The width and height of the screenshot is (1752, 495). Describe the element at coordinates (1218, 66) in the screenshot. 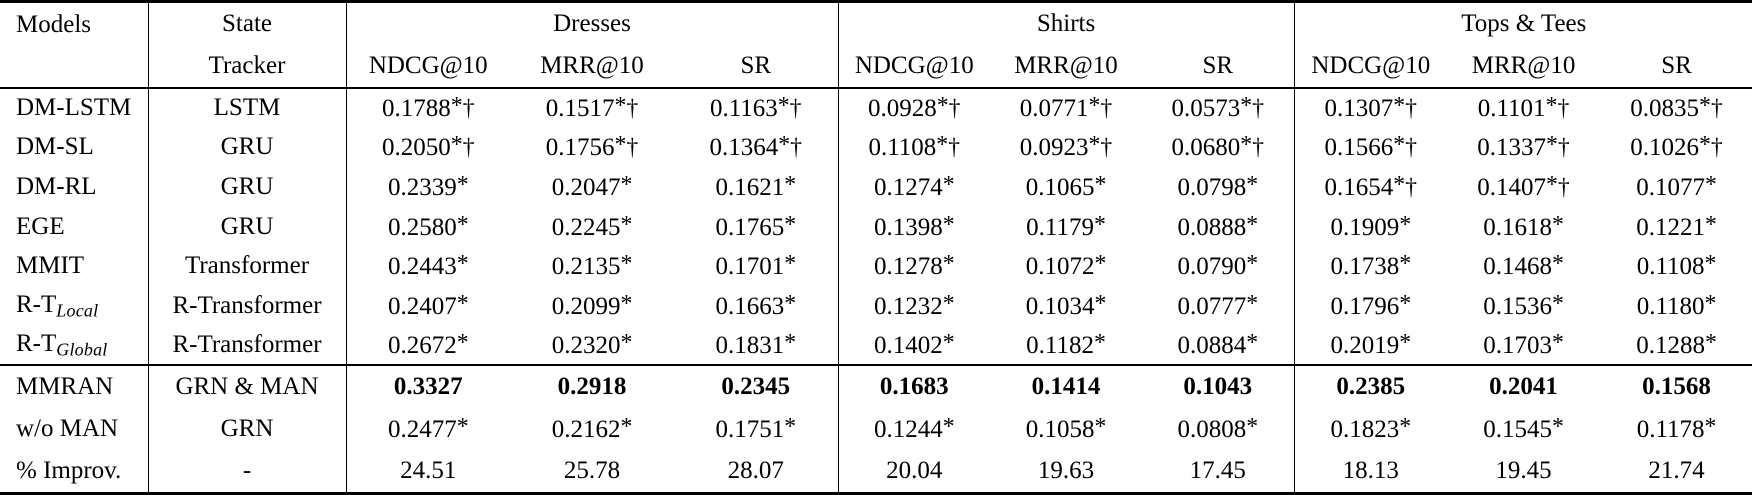

I see `metric-header-shirts-sr: SR` at that location.